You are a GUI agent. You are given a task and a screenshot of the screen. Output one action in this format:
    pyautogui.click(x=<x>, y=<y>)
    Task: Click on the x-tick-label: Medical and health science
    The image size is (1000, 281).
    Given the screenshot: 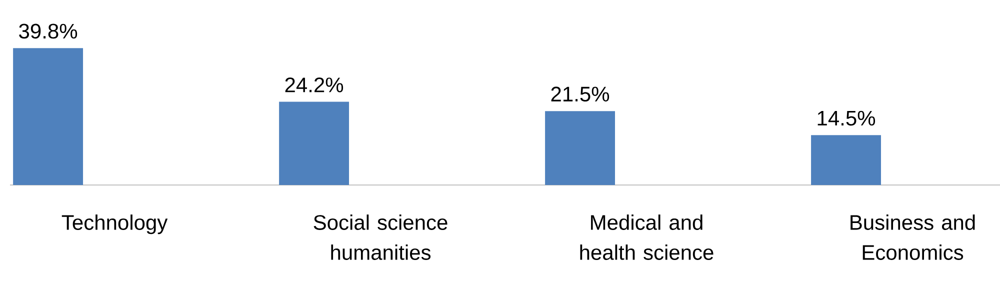 What is the action you would take?
    pyautogui.click(x=647, y=237)
    